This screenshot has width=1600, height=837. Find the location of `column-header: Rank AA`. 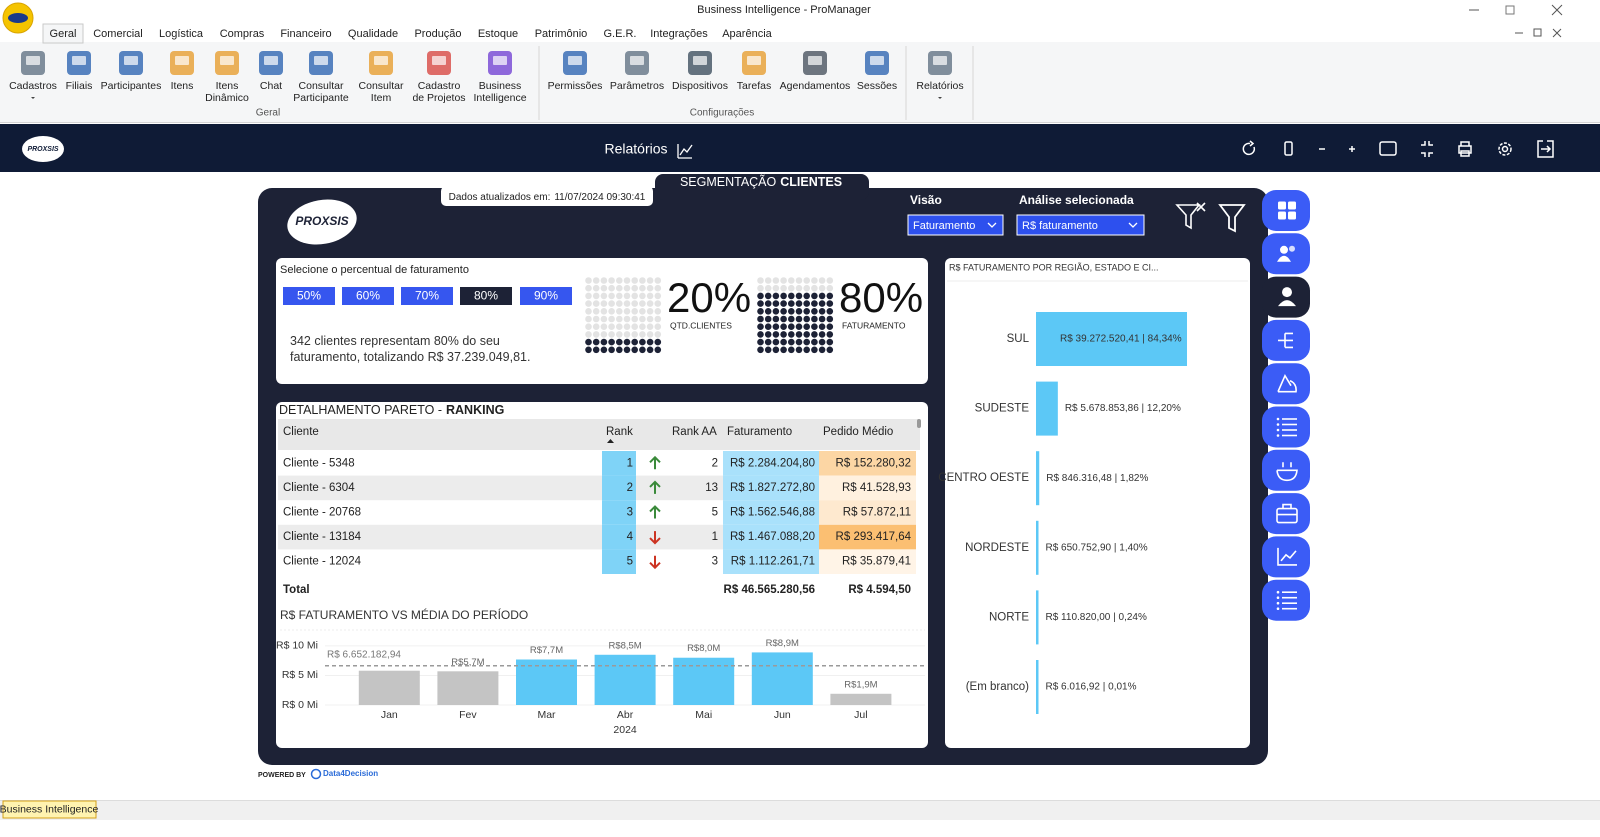

column-header: Rank AA is located at coordinates (694, 432).